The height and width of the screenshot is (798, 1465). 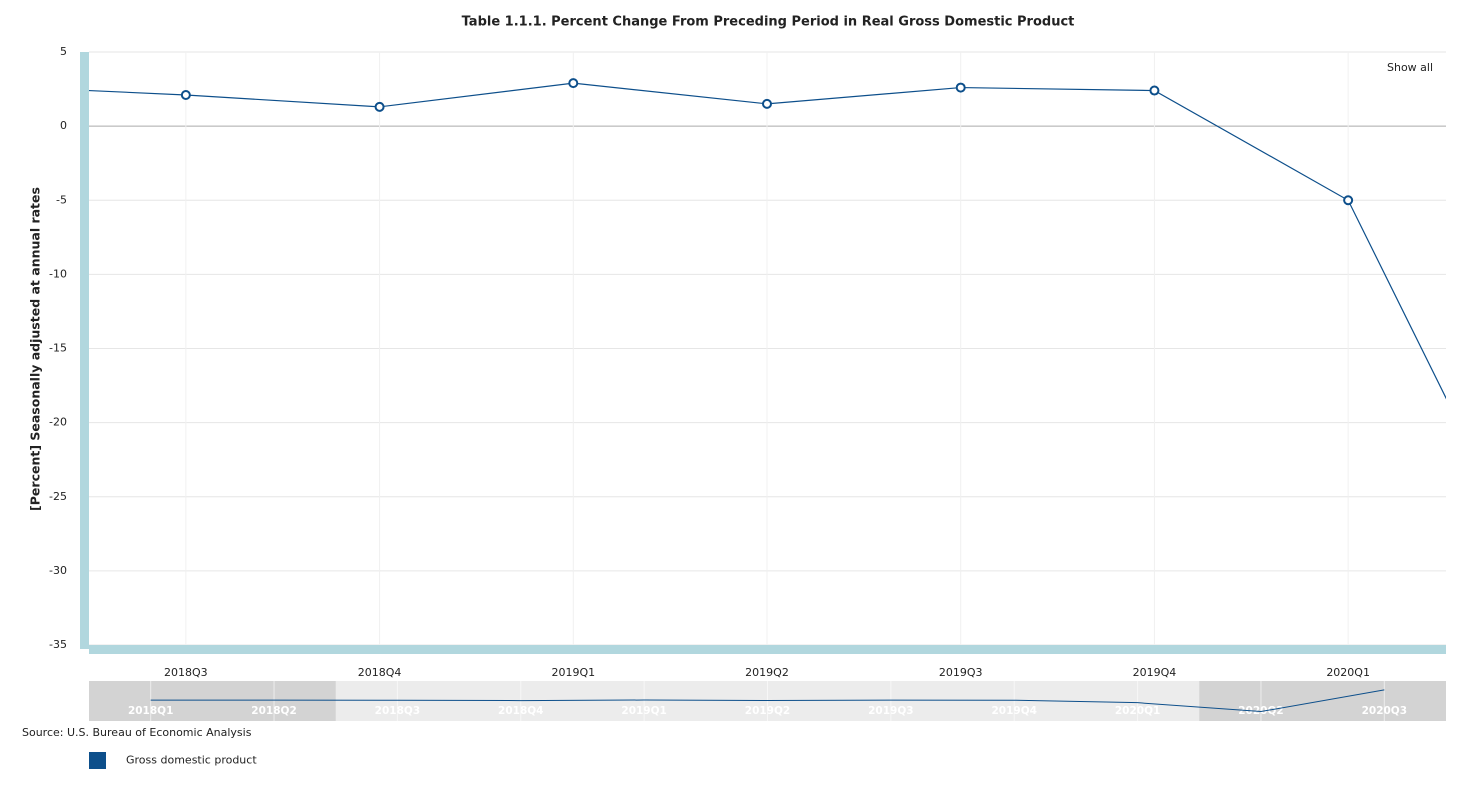 I want to click on y-tick-label: -25, so click(x=58, y=496).